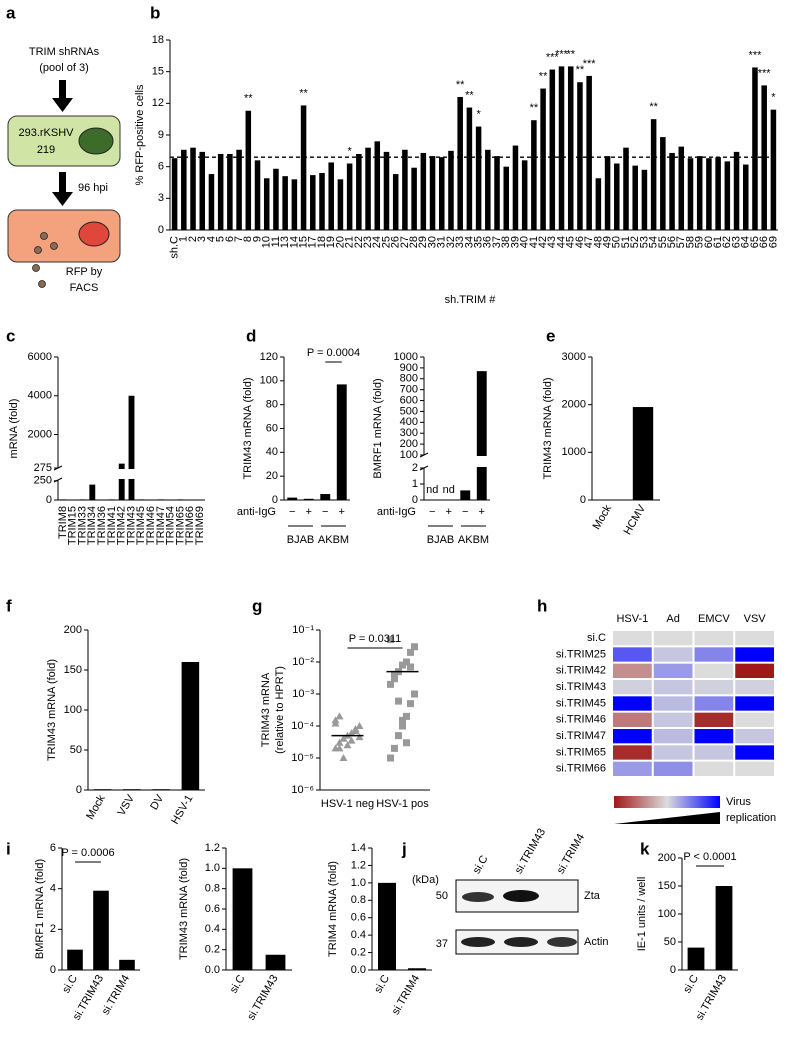 The height and width of the screenshot is (1050, 789). Describe the element at coordinates (251, 335) in the screenshot. I see `panel-label: d` at that location.